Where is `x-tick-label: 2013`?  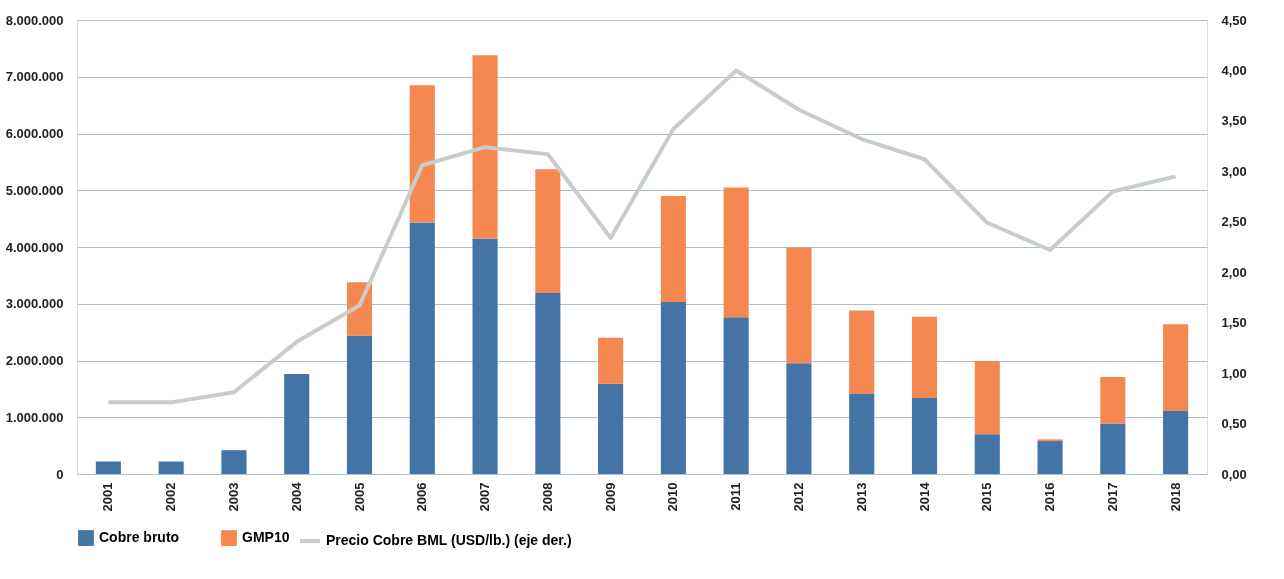
x-tick-label: 2013 is located at coordinates (861, 497).